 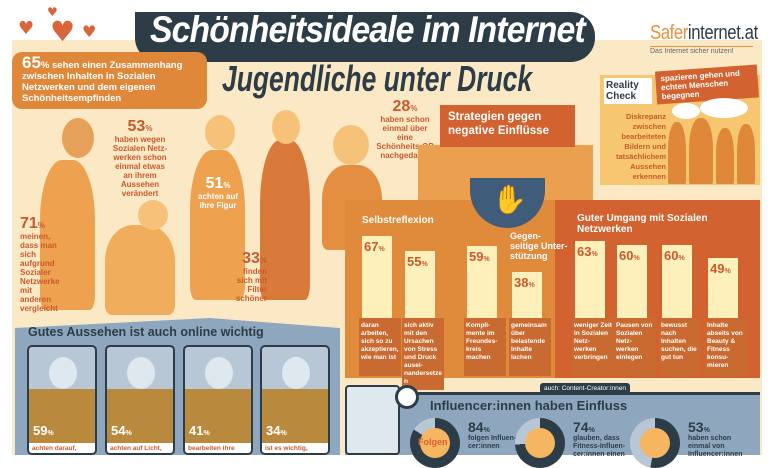 What do you see at coordinates (723, 288) in the screenshot?
I see `strategy-bar: 49%` at bounding box center [723, 288].